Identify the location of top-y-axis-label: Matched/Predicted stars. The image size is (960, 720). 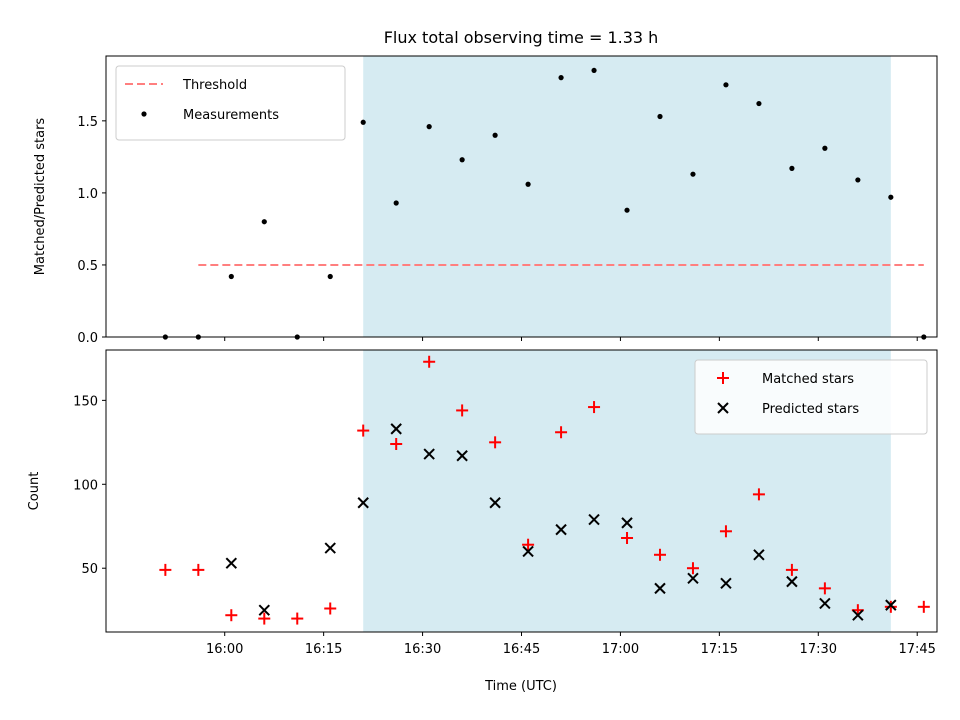
(40, 197).